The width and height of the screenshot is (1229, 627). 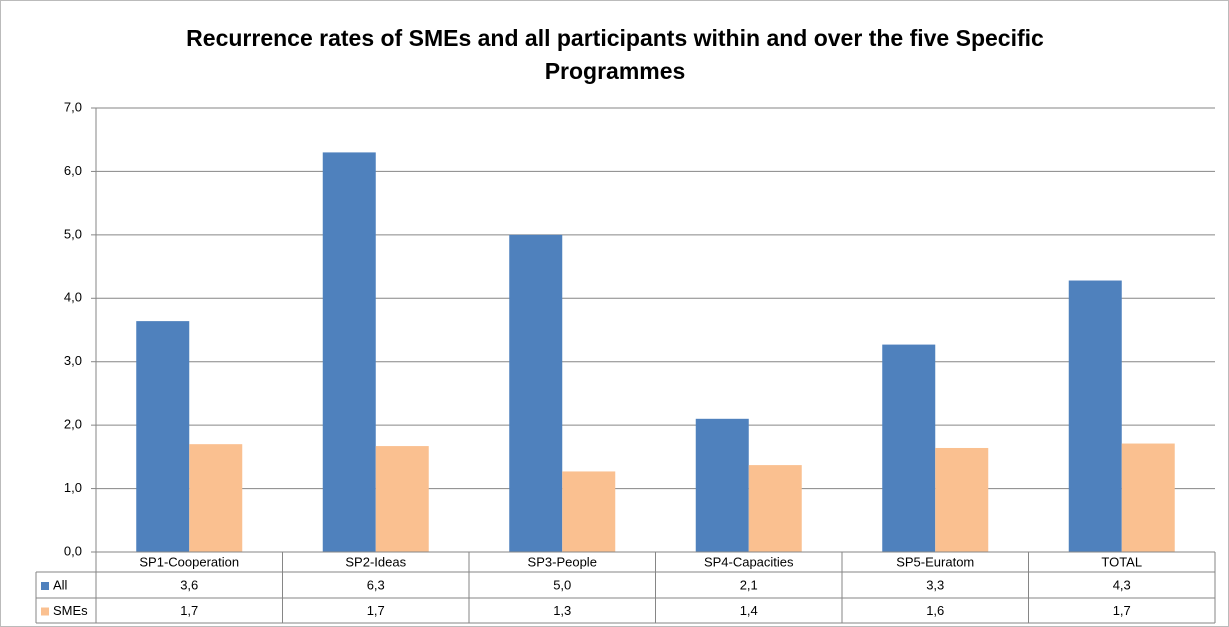 I want to click on table-value: 1,6, so click(x=935, y=610).